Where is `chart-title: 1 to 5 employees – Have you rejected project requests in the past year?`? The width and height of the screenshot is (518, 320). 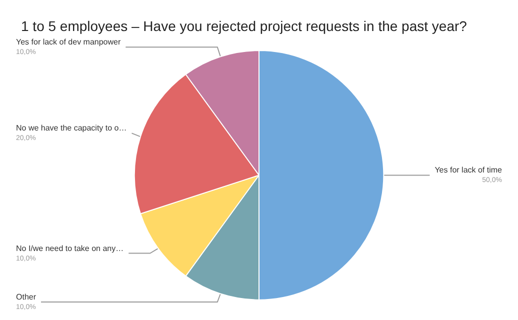
chart-title: 1 to 5 employees – Have you rejected project requests in the past year? is located at coordinates (244, 26).